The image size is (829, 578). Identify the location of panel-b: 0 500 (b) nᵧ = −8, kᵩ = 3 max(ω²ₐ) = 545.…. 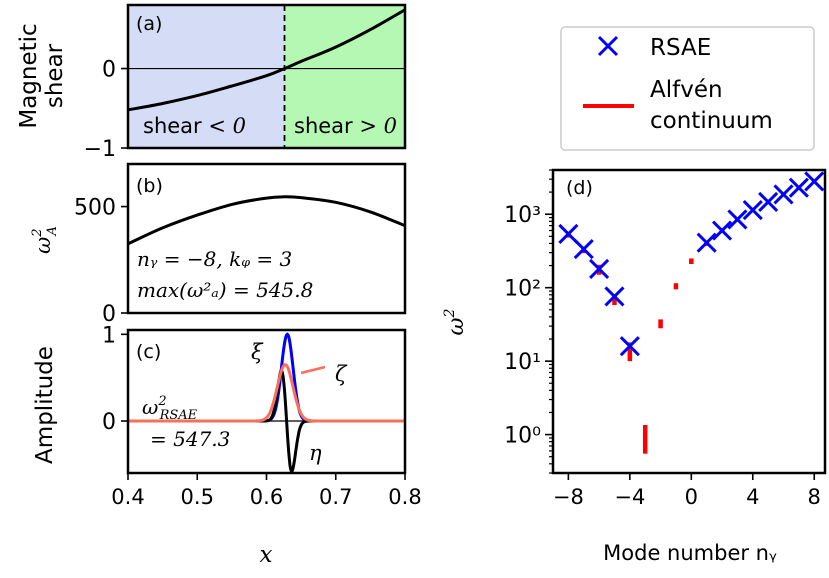
(218, 244).